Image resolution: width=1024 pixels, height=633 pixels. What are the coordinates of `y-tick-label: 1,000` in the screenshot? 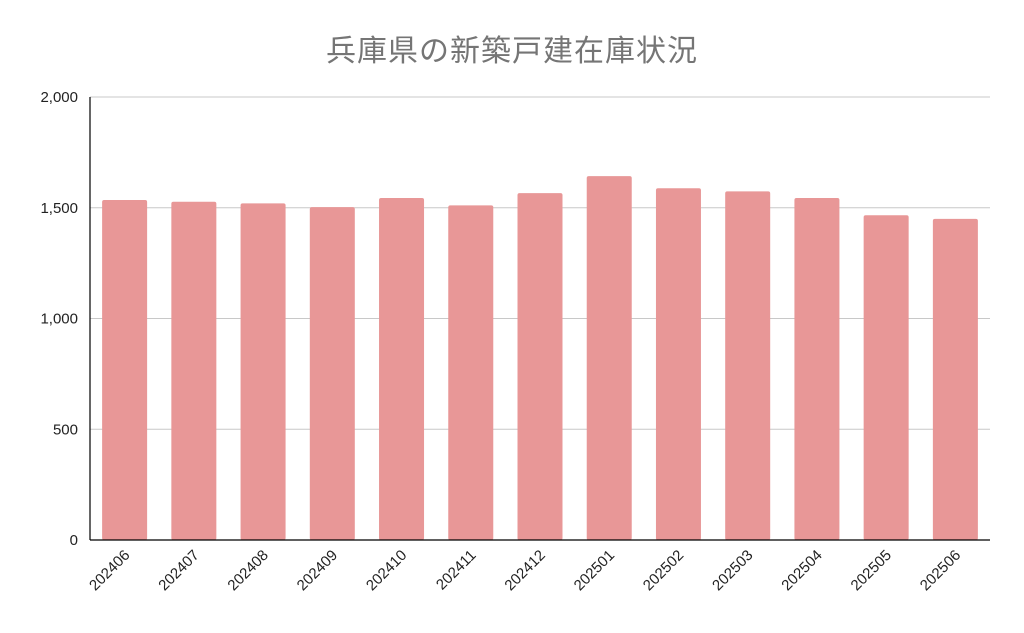 It's located at (59, 319).